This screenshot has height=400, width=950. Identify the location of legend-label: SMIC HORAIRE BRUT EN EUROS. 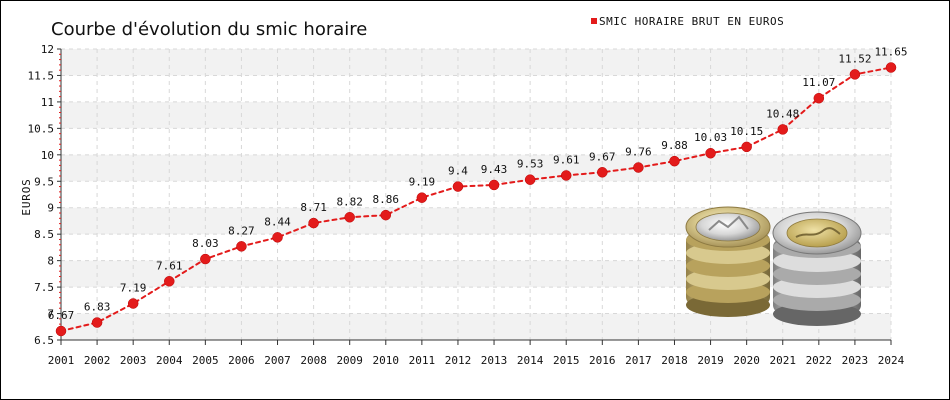
(691, 21).